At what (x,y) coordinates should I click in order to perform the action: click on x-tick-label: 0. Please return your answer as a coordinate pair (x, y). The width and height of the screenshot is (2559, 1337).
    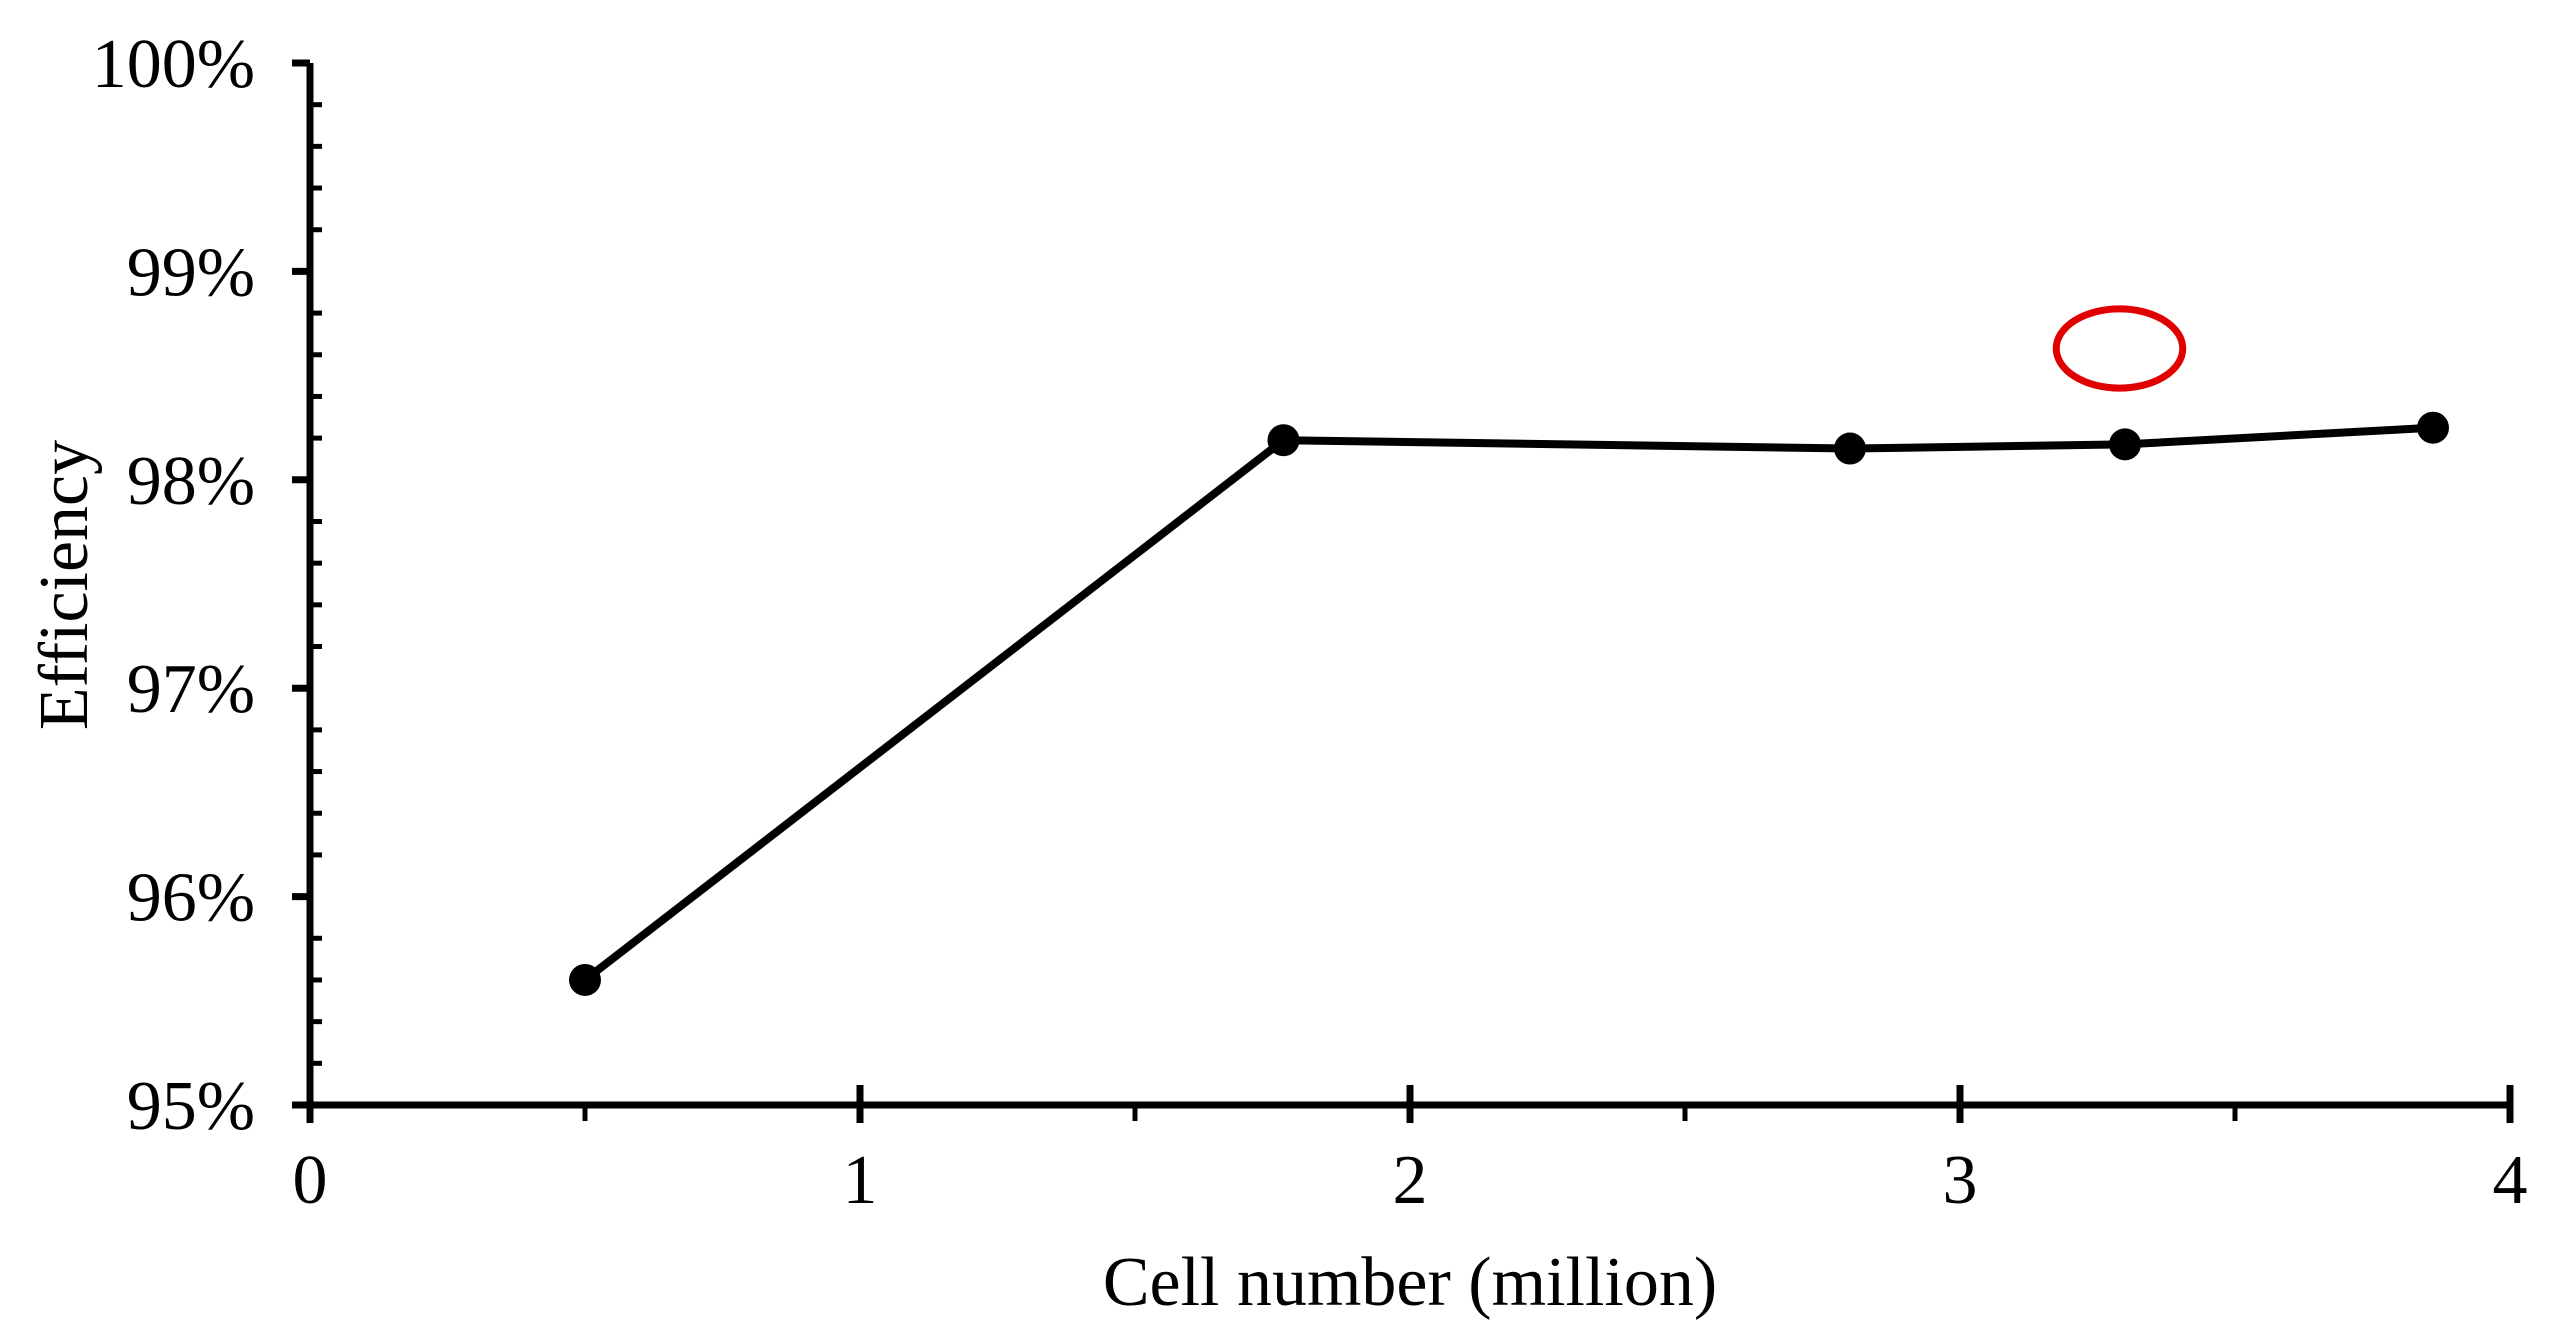
    Looking at the image, I should click on (310, 1180).